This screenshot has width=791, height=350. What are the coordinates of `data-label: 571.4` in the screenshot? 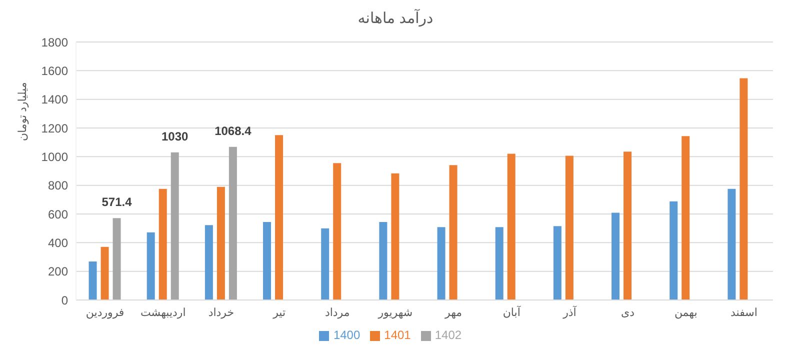 It's located at (117, 202).